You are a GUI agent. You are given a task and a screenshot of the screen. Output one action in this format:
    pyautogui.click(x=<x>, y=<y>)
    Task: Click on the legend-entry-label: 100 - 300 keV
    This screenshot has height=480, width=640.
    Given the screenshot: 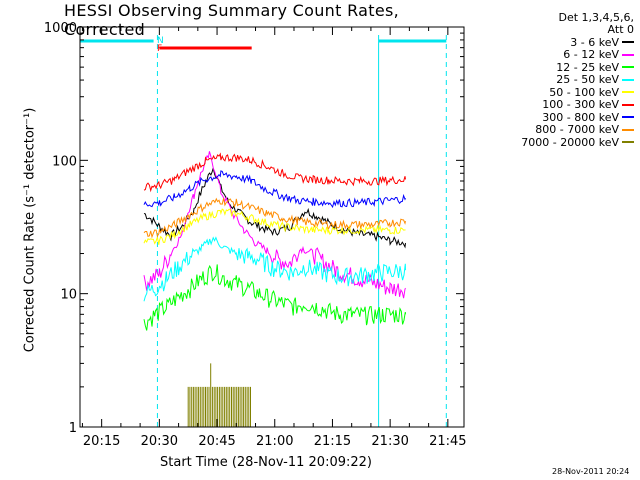 What is the action you would take?
    pyautogui.click(x=580, y=105)
    